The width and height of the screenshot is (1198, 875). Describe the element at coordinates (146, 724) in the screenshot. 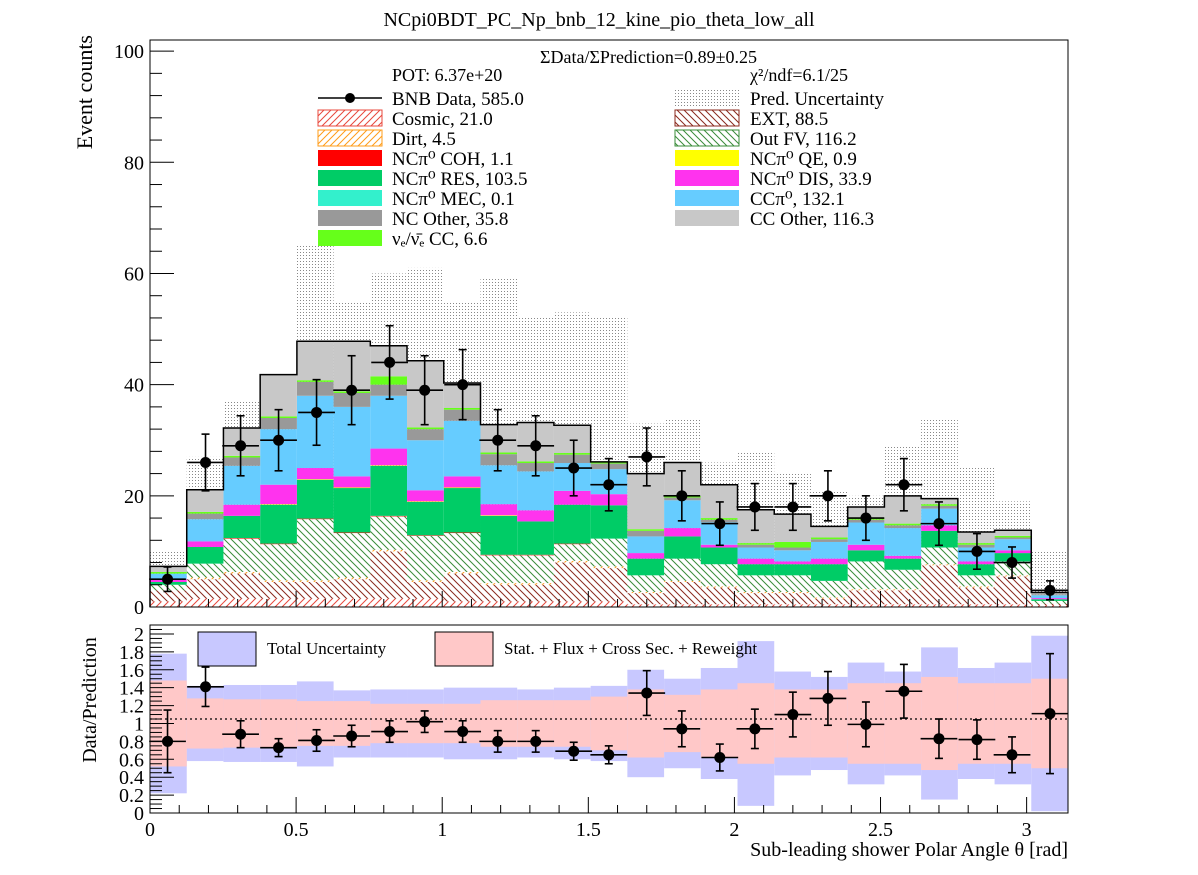

I see `ratio-y-axis: 00.20.40.60.811.21.41.61.82` at that location.